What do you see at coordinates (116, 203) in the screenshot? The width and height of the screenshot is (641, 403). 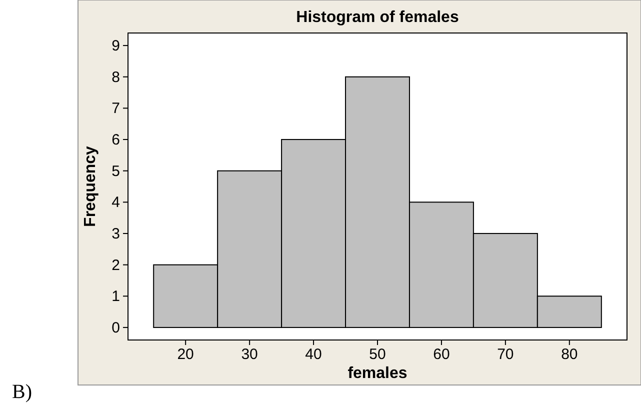 I see `y-tick-label: 4` at bounding box center [116, 203].